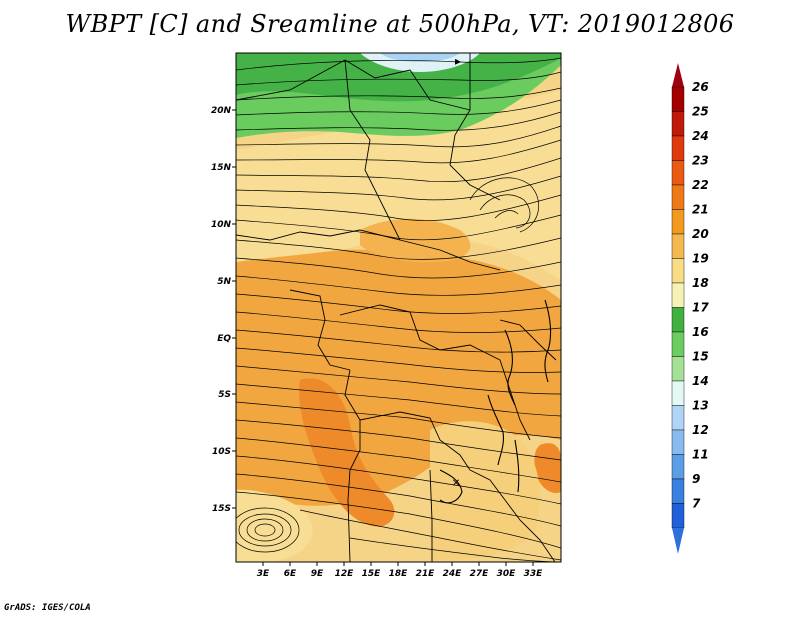 The height and width of the screenshot is (618, 800). I want to click on lat-tick-label: 5N, so click(224, 282).